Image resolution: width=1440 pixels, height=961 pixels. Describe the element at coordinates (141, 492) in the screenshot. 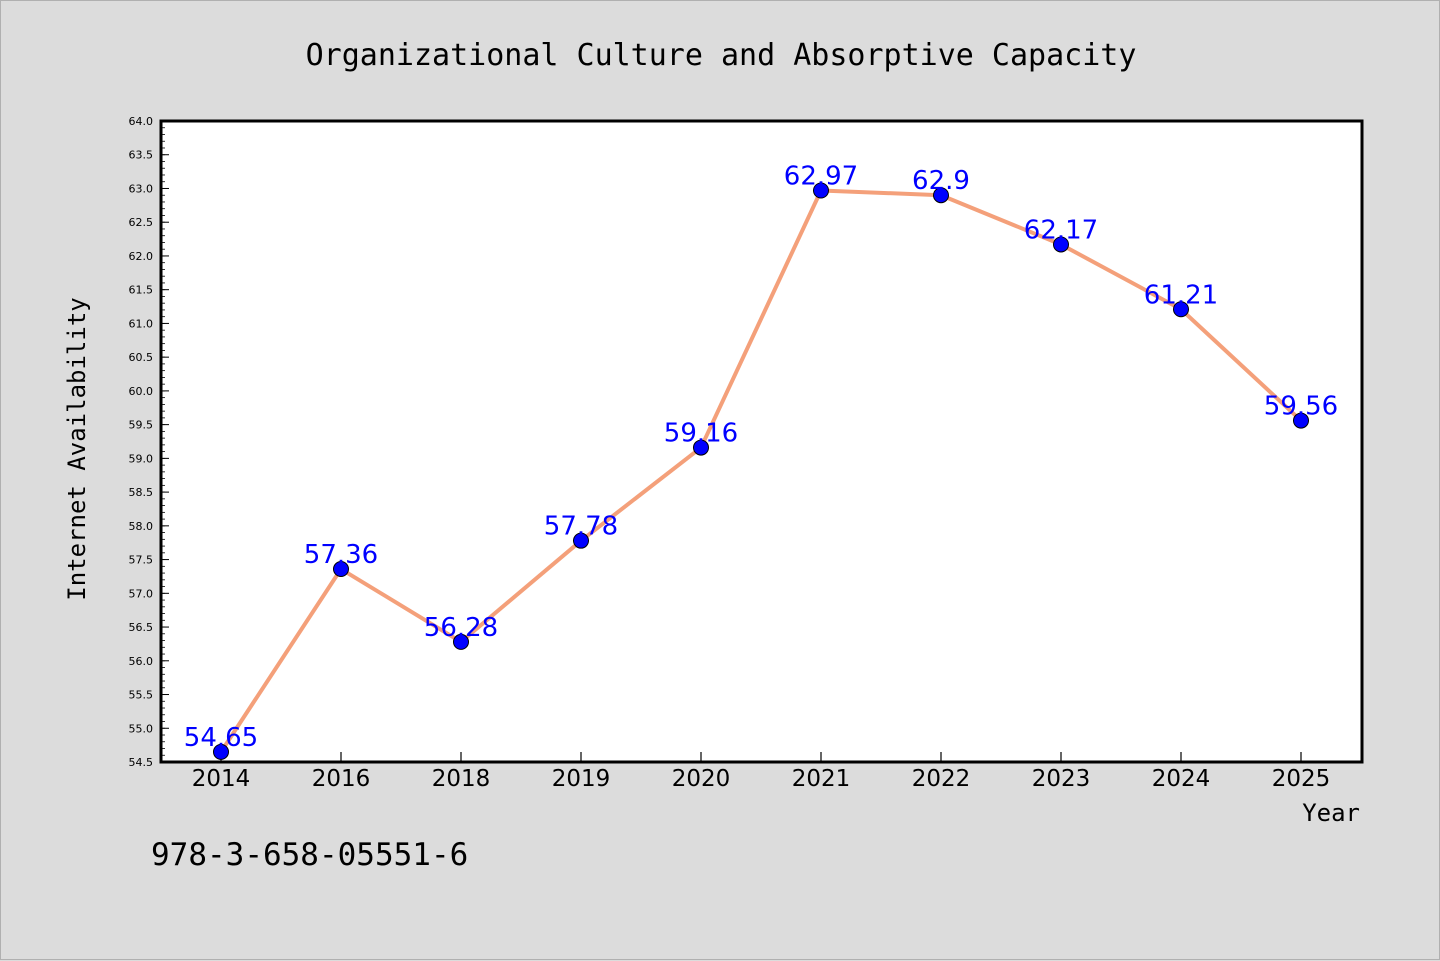

I see `y-tick-label: 58.5` at that location.